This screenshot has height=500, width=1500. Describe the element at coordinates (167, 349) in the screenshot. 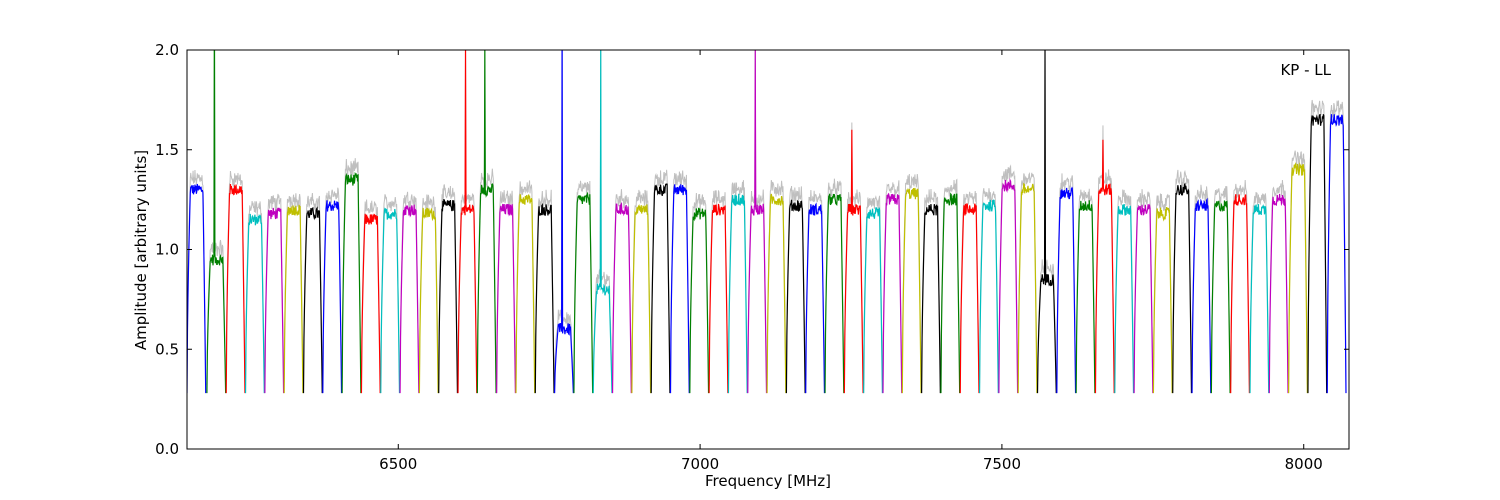

I see `y-tick-label-1: 0.5` at that location.